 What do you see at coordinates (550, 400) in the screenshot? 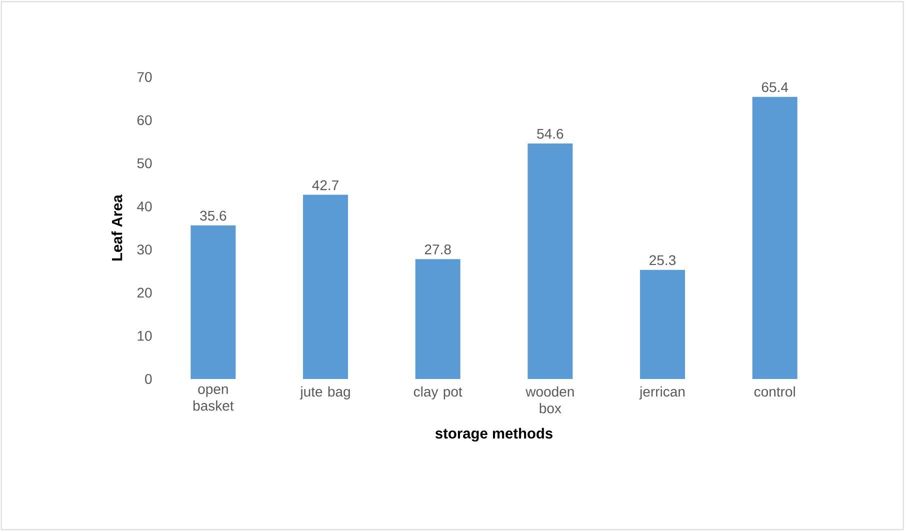
I see `x-tick-label: wooden box` at bounding box center [550, 400].